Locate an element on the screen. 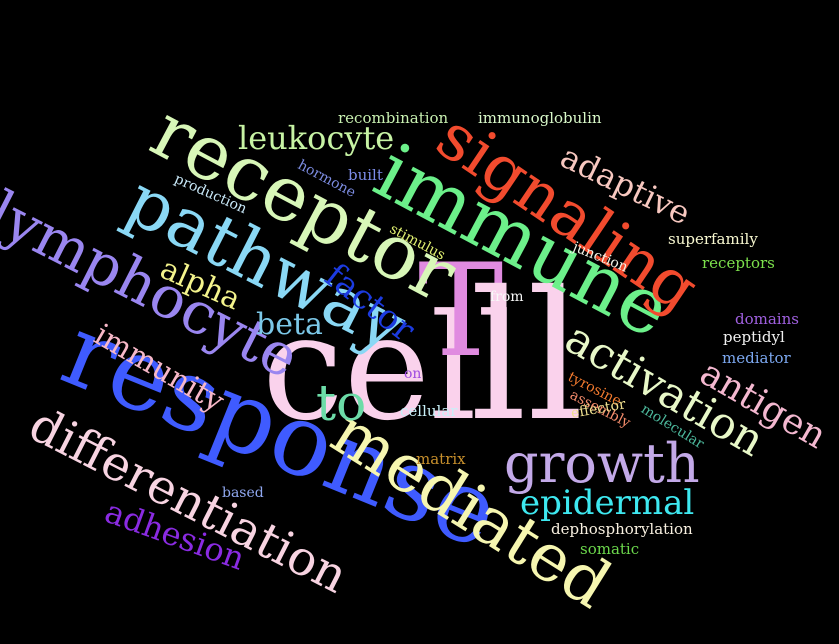 The image size is (839, 644). word-built: built is located at coordinates (365, 175).